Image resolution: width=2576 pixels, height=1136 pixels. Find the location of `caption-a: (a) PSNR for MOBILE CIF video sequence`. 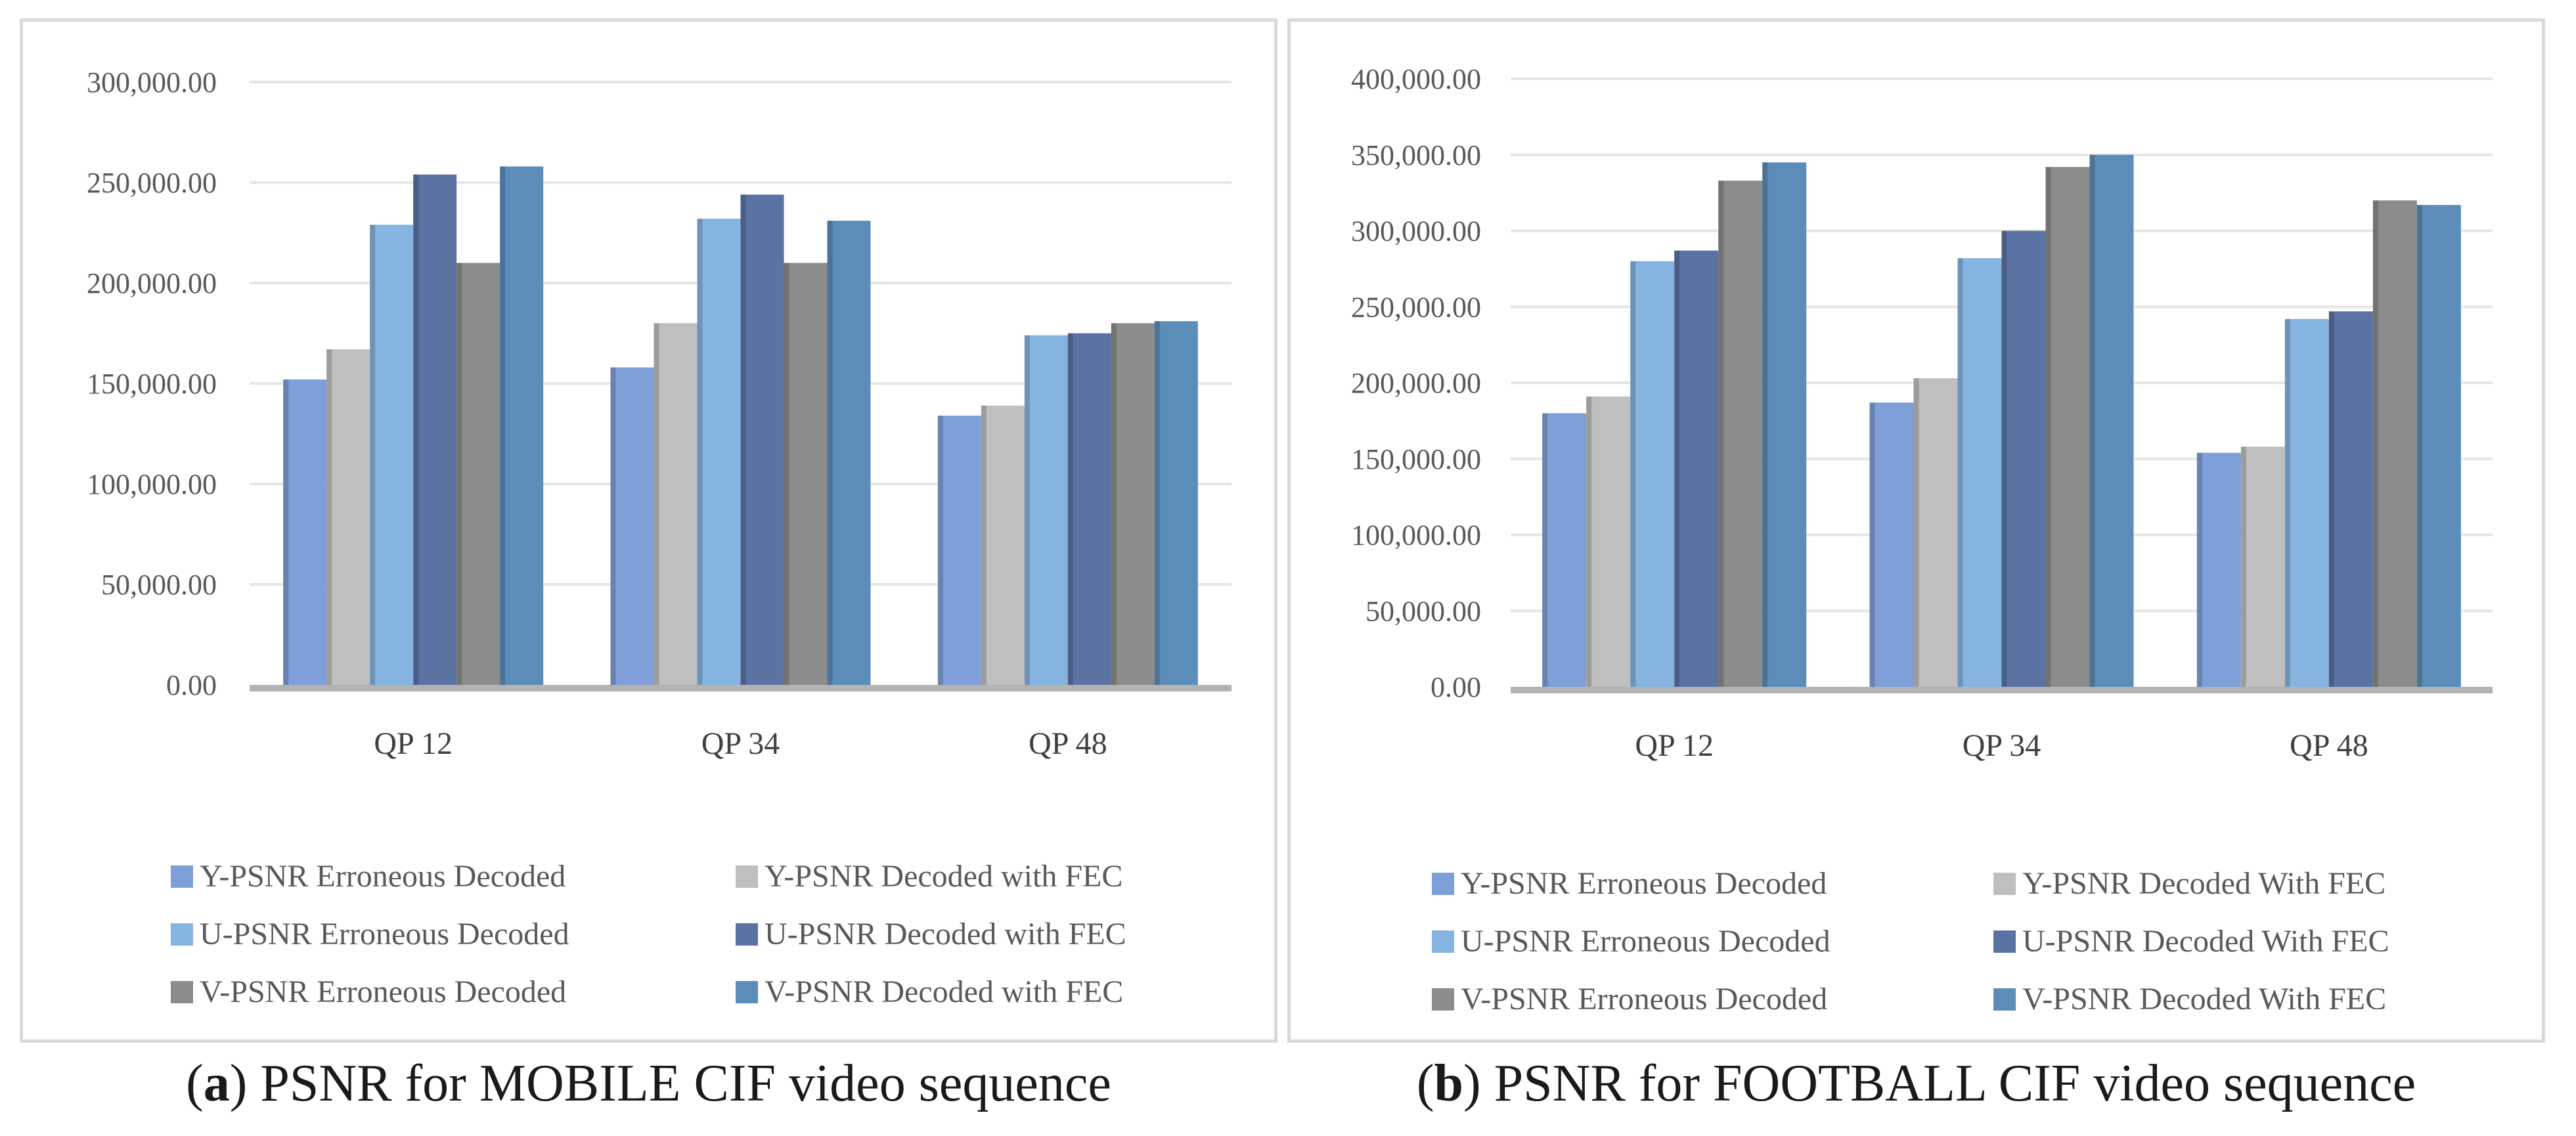

caption-a: (a) PSNR for MOBILE CIF video sequence is located at coordinates (648, 1083).